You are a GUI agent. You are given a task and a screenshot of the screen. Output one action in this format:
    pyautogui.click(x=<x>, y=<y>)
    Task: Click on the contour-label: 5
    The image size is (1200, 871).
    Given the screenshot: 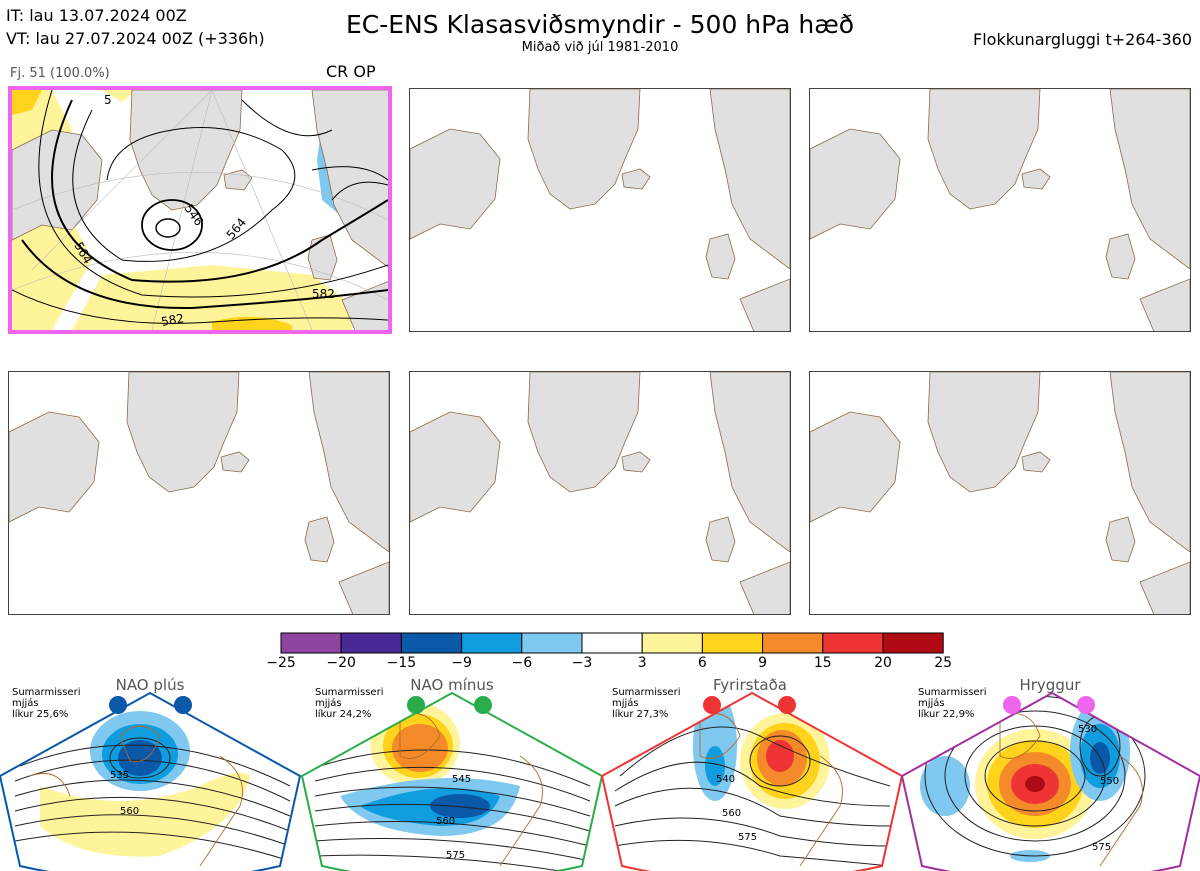 What is the action you would take?
    pyautogui.click(x=108, y=100)
    